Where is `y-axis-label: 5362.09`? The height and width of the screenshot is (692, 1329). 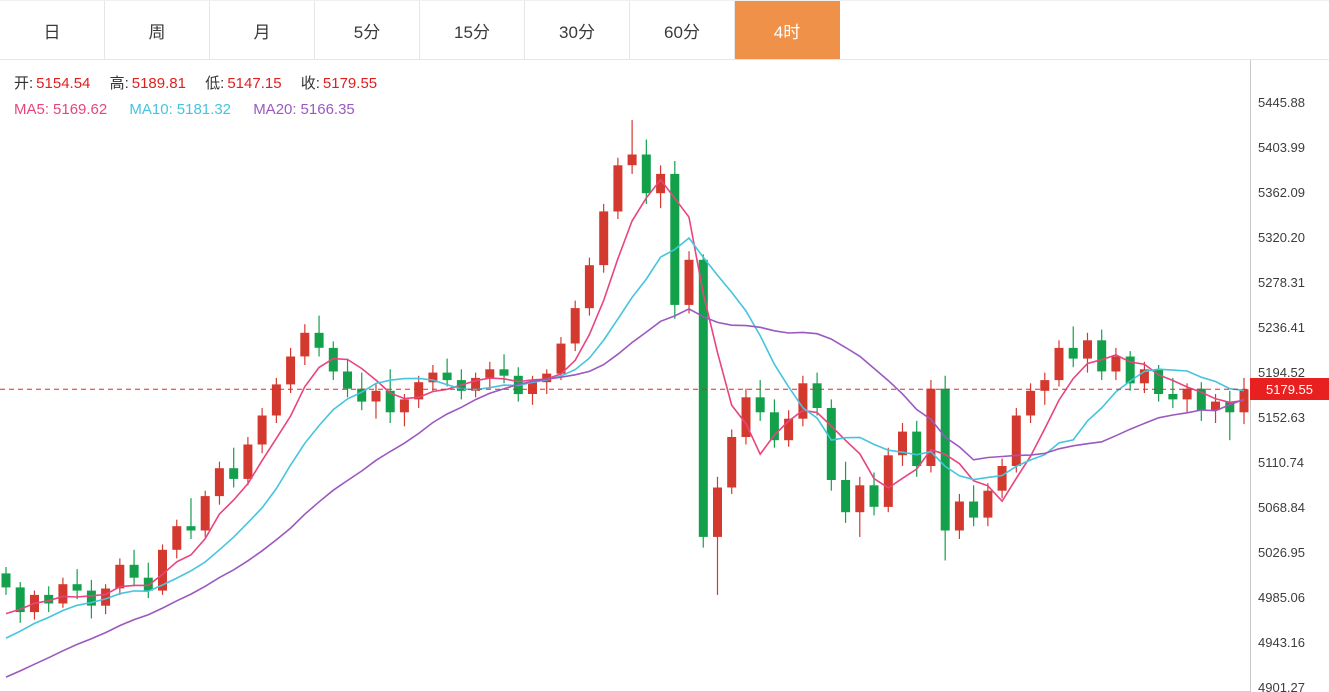
y-axis-label: 5362.09 is located at coordinates (1281, 192).